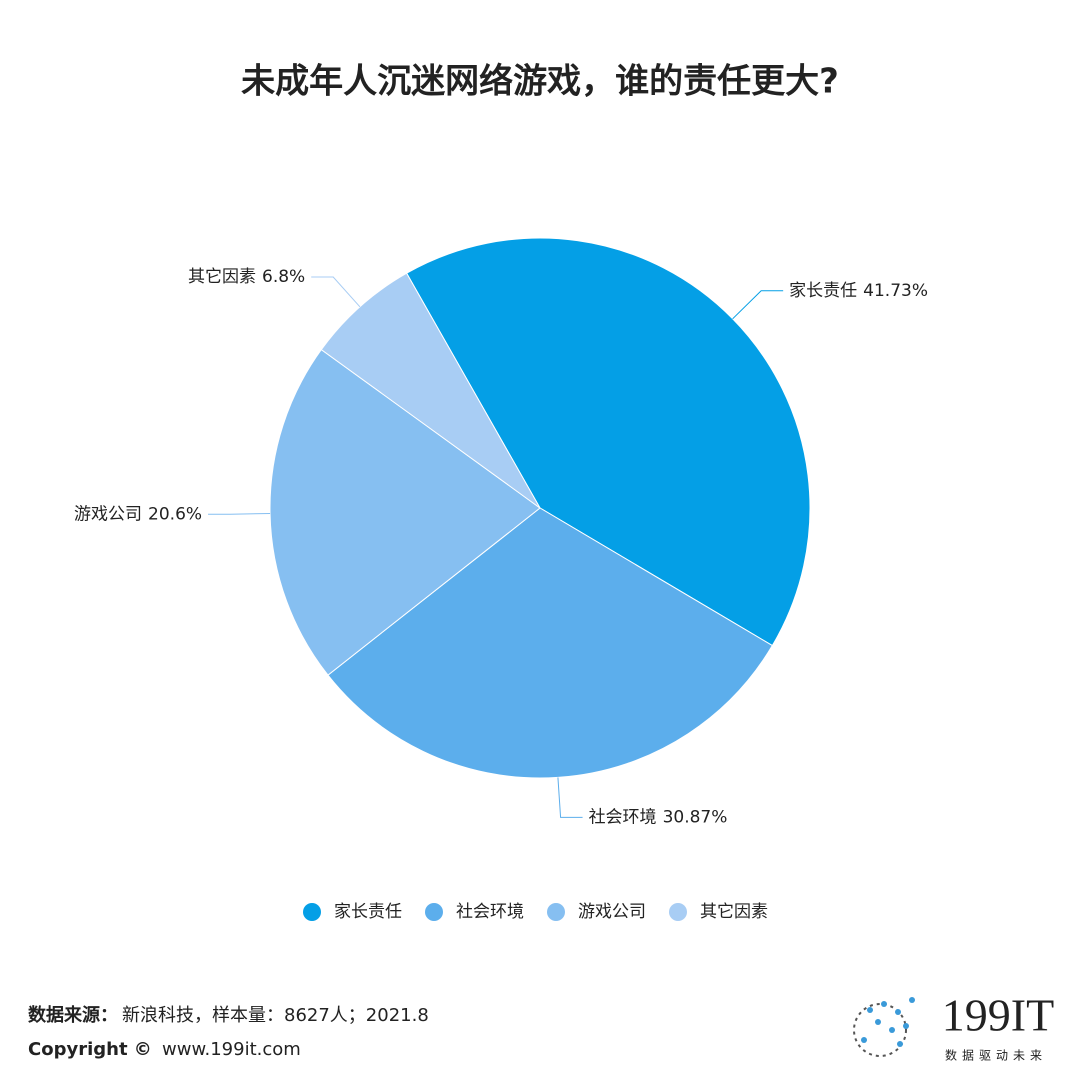 Image resolution: width=1080 pixels, height=1080 pixels. What do you see at coordinates (175, 514) in the screenshot?
I see `label-value: 20.6%` at bounding box center [175, 514].